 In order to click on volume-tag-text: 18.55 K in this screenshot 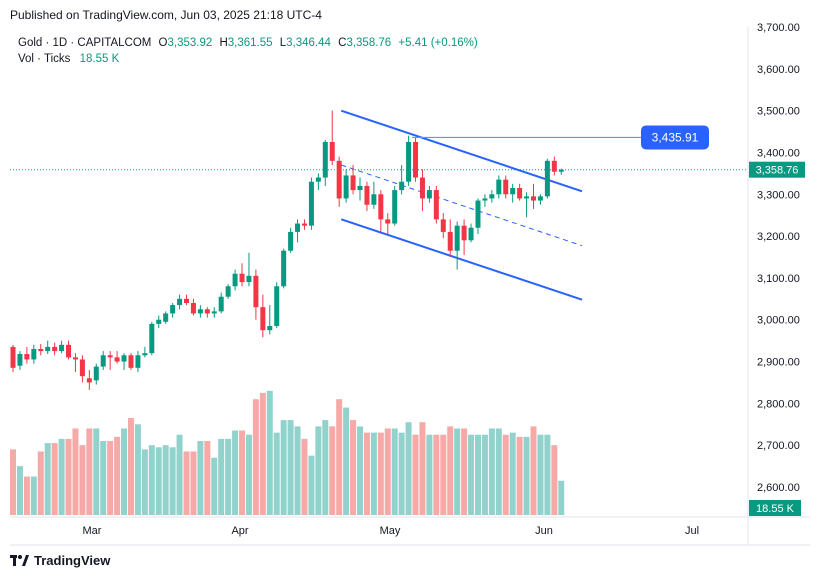, I will do `click(775, 509)`.